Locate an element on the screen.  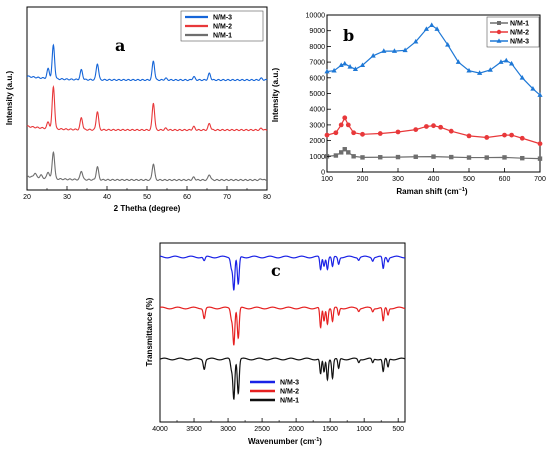
panel-b-x-ticks: 100 200 300 400 500 600 700 is located at coordinates (433, 175).